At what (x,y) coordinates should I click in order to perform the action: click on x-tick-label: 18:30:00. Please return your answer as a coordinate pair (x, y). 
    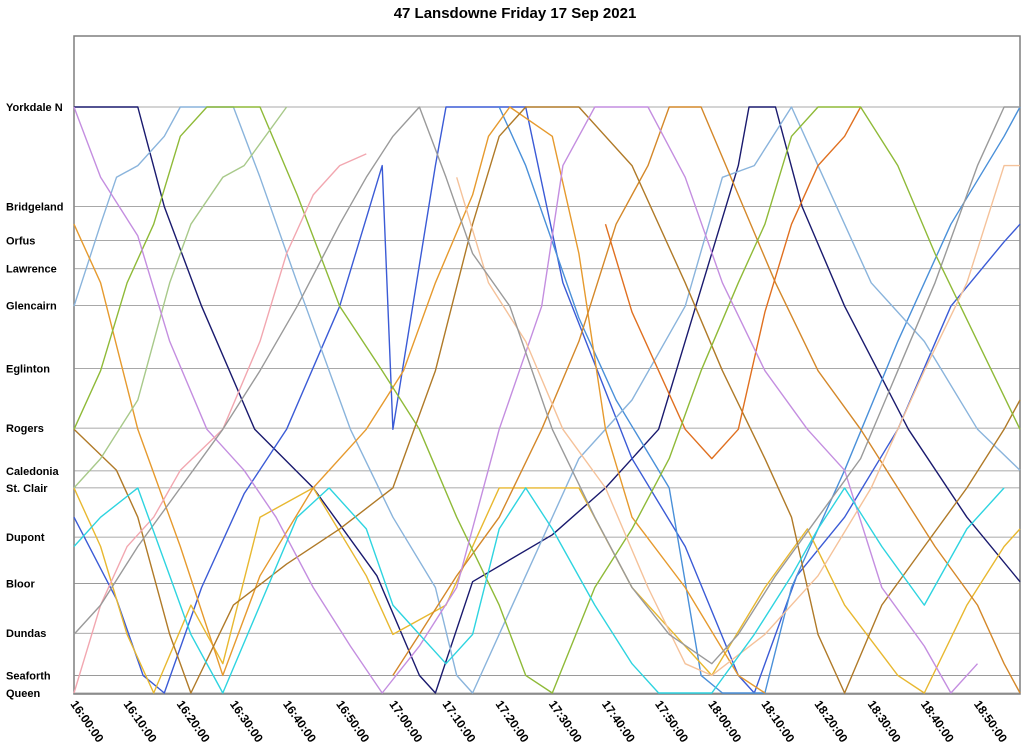
    Looking at the image, I should click on (884, 722).